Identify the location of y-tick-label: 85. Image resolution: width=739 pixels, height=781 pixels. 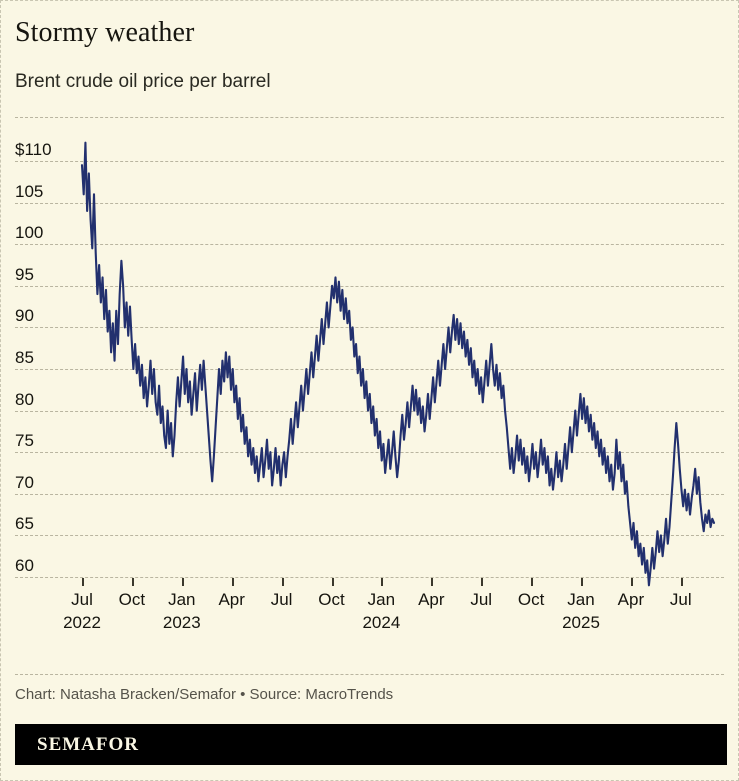
(24, 357).